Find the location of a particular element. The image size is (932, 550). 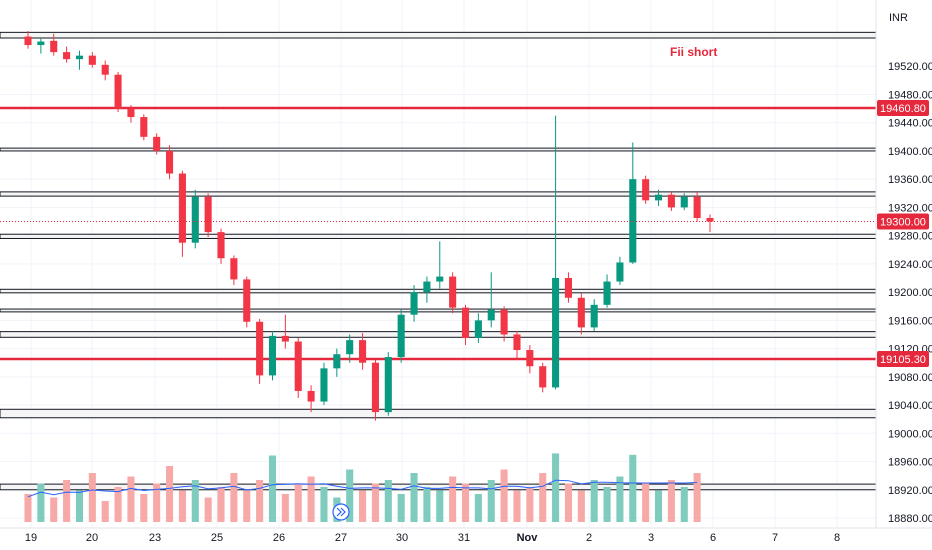

time-tick-label: 20 is located at coordinates (92, 538).